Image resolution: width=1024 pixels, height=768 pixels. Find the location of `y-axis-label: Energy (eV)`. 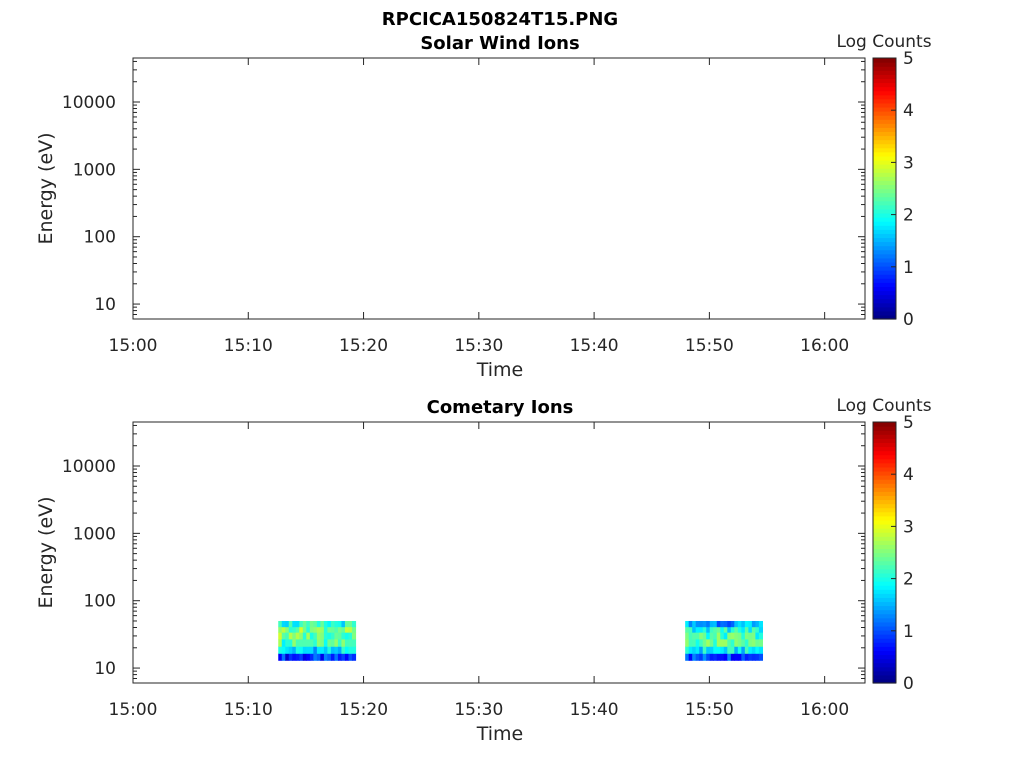

y-axis-label: Energy (eV) is located at coordinates (46, 188).